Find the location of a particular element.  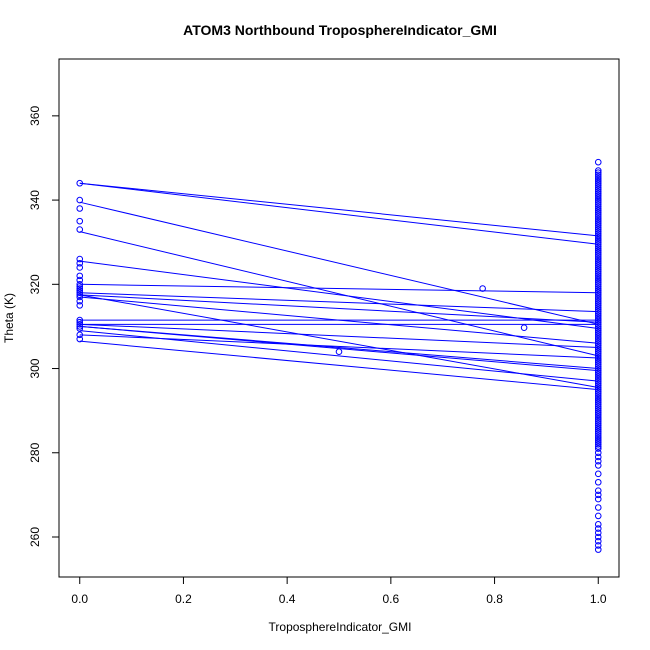

y-axis: 260 280 300 320 340 360 is located at coordinates (44, 326).